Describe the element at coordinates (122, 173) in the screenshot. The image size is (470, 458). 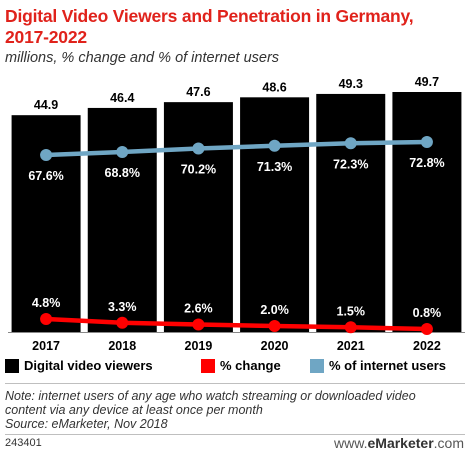
I see `internet-users-label: 68.8%` at that location.